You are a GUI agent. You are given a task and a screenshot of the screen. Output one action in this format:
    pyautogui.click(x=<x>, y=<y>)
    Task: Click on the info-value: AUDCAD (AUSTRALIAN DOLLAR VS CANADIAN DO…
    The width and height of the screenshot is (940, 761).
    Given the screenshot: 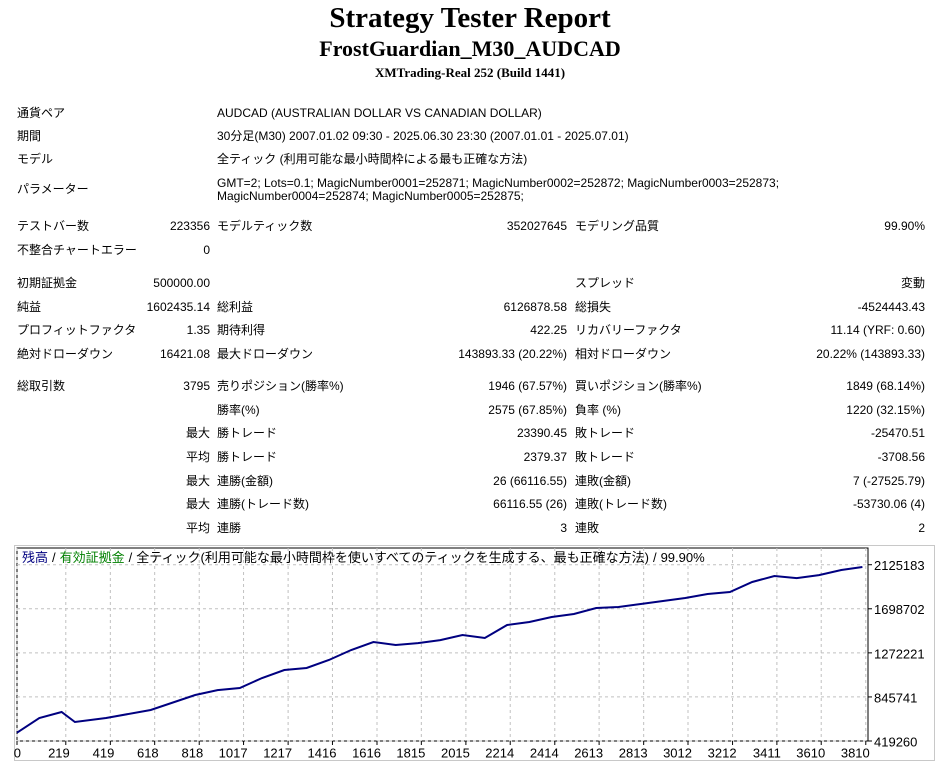 What is the action you would take?
    pyautogui.click(x=379, y=113)
    